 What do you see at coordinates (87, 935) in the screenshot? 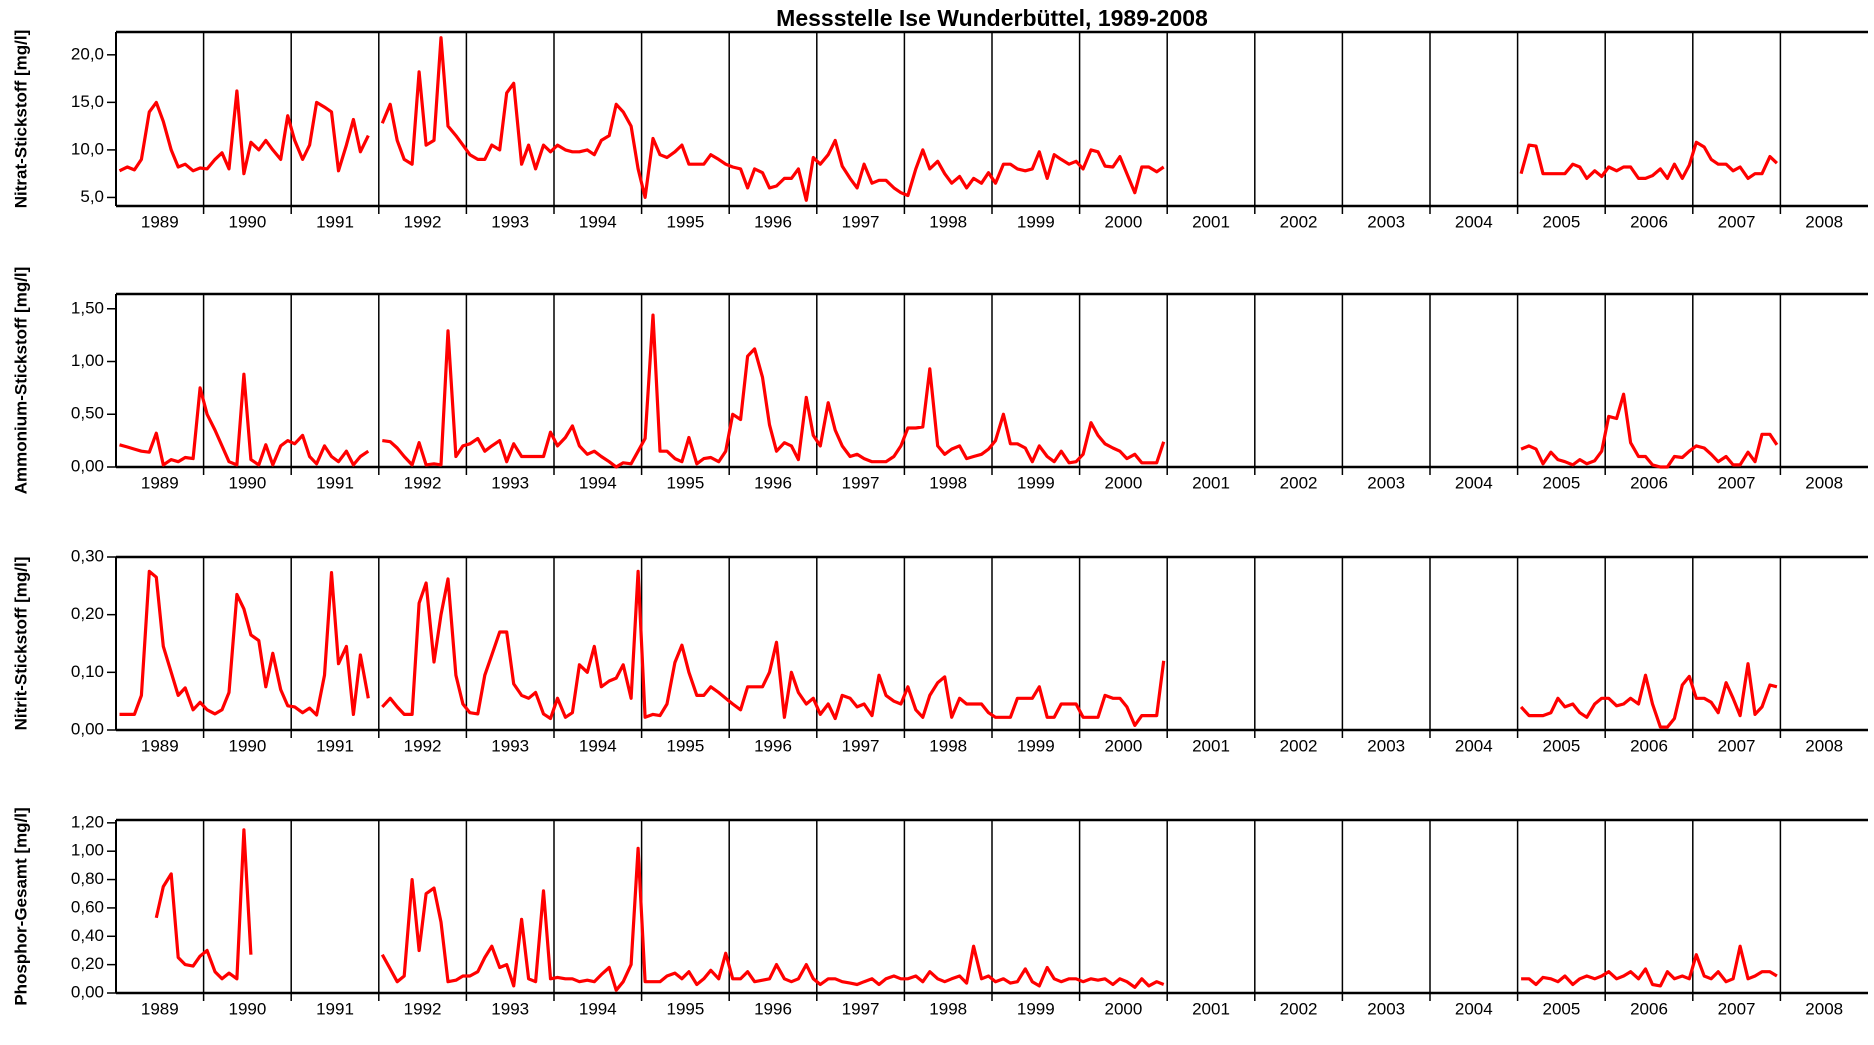
I see `y-tick-label: 0,40` at bounding box center [87, 935].